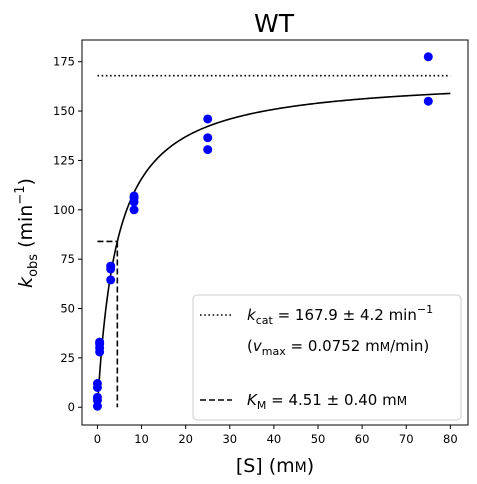 This screenshot has width=477, height=484. What do you see at coordinates (67, 358) in the screenshot?
I see `y-tick-label: 25` at bounding box center [67, 358].